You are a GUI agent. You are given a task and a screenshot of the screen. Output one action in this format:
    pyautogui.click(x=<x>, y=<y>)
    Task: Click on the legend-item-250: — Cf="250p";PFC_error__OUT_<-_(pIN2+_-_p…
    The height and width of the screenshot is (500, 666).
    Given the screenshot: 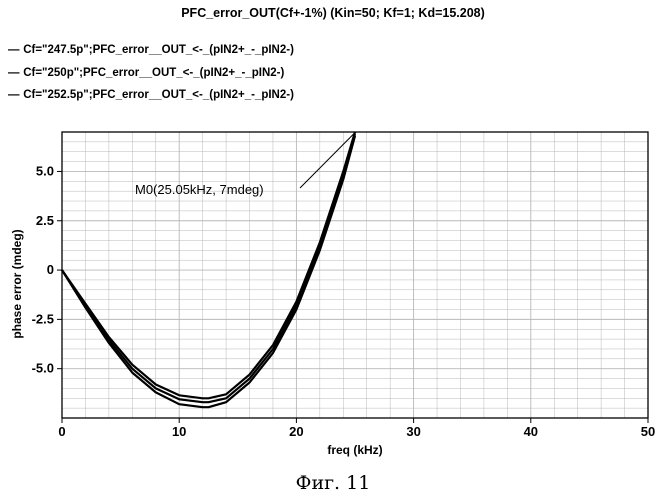 What is the action you would take?
    pyautogui.click(x=151, y=76)
    